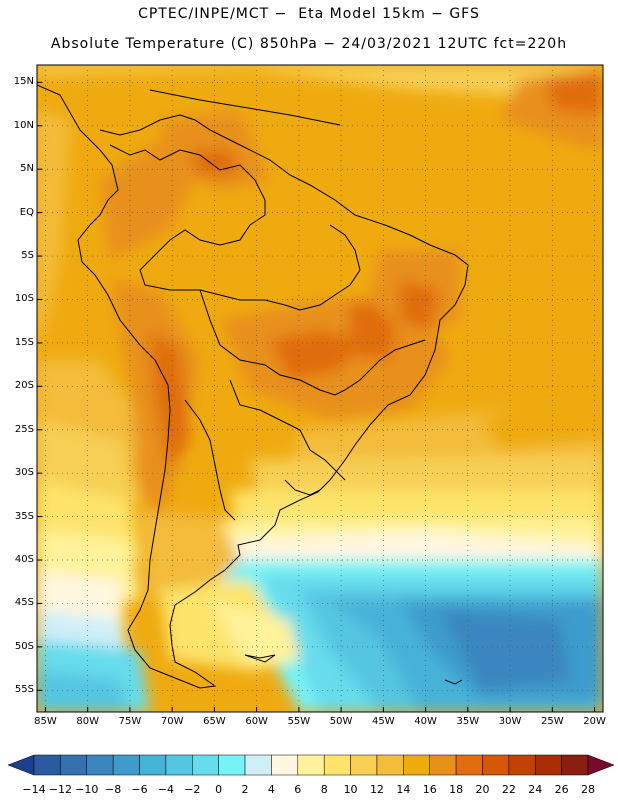 The width and height of the screenshot is (618, 800). I want to click on colorbar-label: 16, so click(429, 789).